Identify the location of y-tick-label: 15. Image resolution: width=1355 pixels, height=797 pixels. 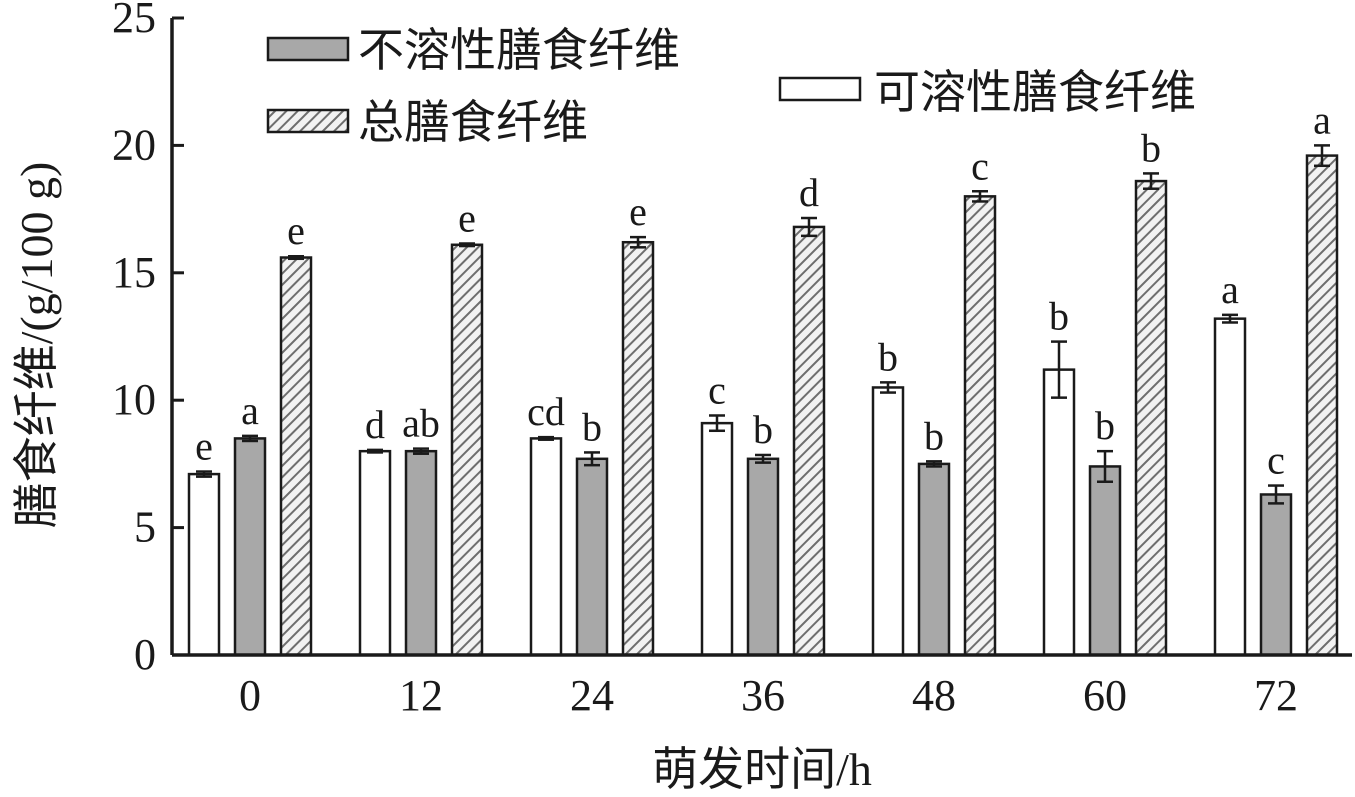
(134, 272).